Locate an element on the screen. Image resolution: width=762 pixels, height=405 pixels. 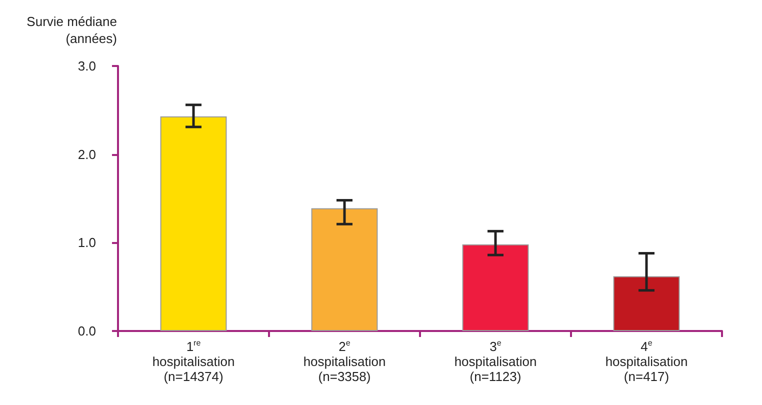
y-axis-title: Survie médiane (années) is located at coordinates (71, 30).